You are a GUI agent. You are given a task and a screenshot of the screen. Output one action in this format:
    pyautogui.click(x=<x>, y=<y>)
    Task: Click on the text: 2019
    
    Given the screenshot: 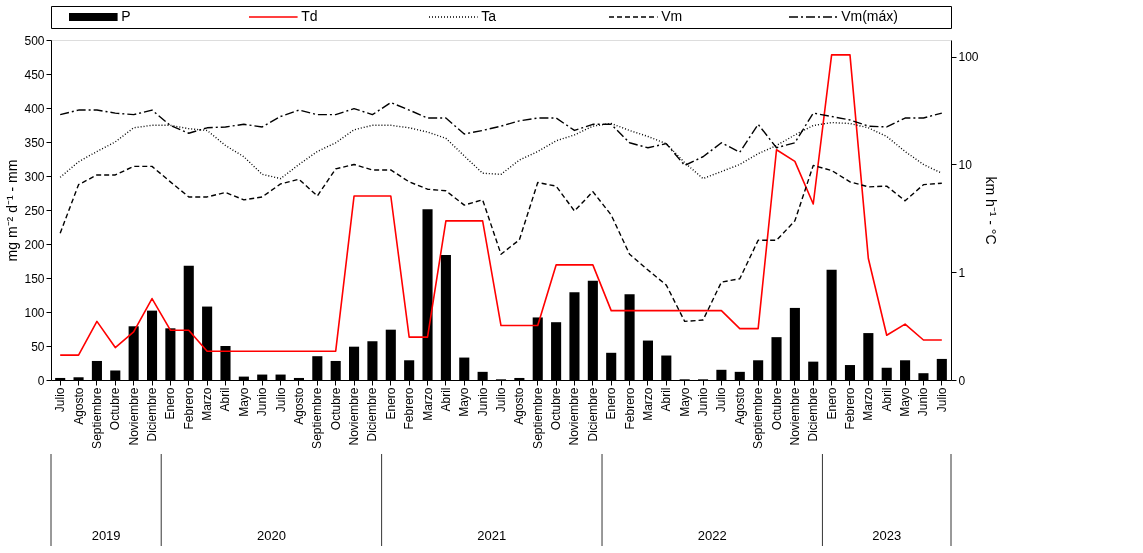 What is the action you would take?
    pyautogui.click(x=106, y=535)
    